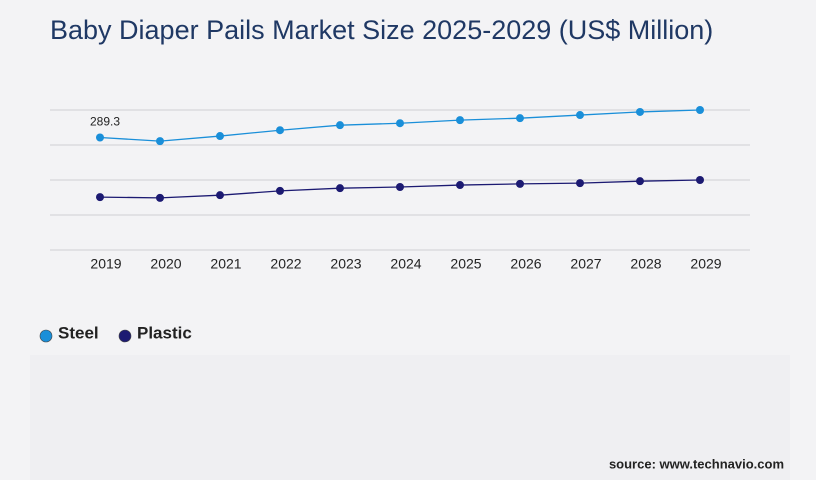 This screenshot has height=480, width=816. What do you see at coordinates (105, 264) in the screenshot?
I see `x-tick-label: 2019` at bounding box center [105, 264].